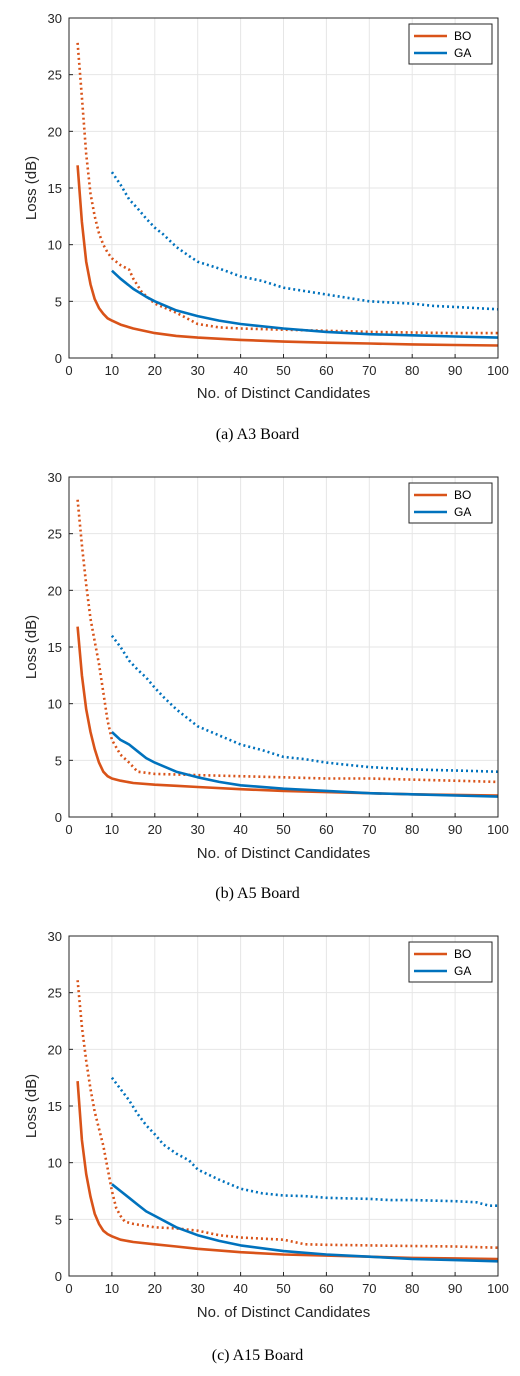 Image resolution: width=520 pixels, height=1376 pixels. What do you see at coordinates (257, 893) in the screenshot?
I see `figure-caption: (b) A5 Board` at bounding box center [257, 893].